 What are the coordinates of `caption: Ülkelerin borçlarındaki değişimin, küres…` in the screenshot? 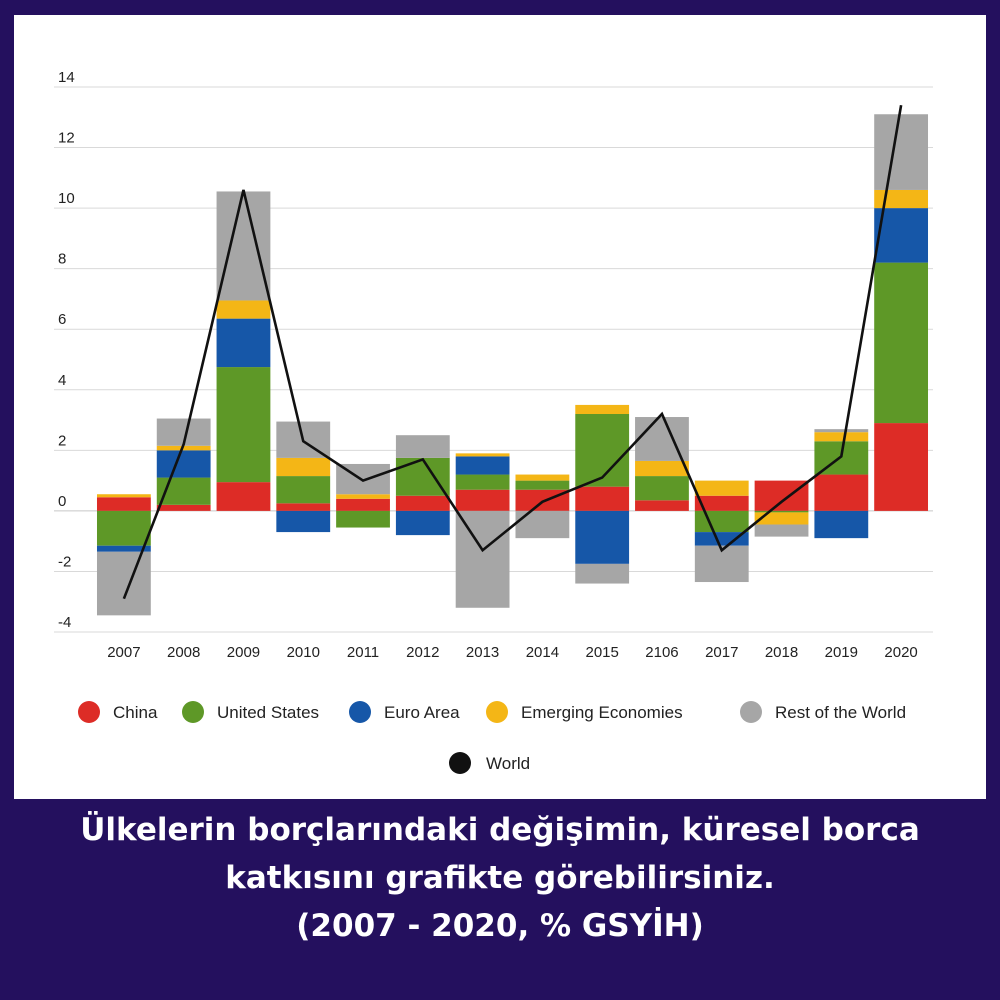 It's located at (500, 878).